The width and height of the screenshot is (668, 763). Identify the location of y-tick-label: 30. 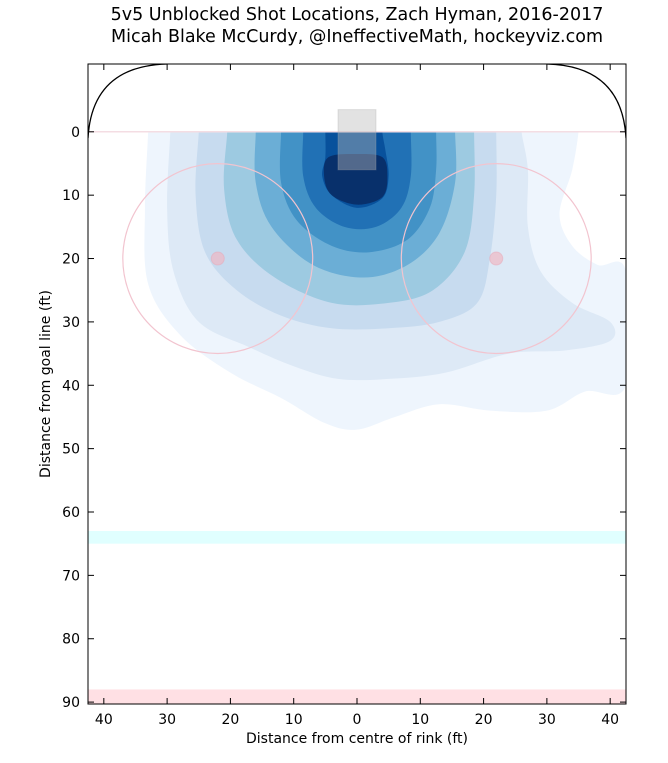
(71, 323).